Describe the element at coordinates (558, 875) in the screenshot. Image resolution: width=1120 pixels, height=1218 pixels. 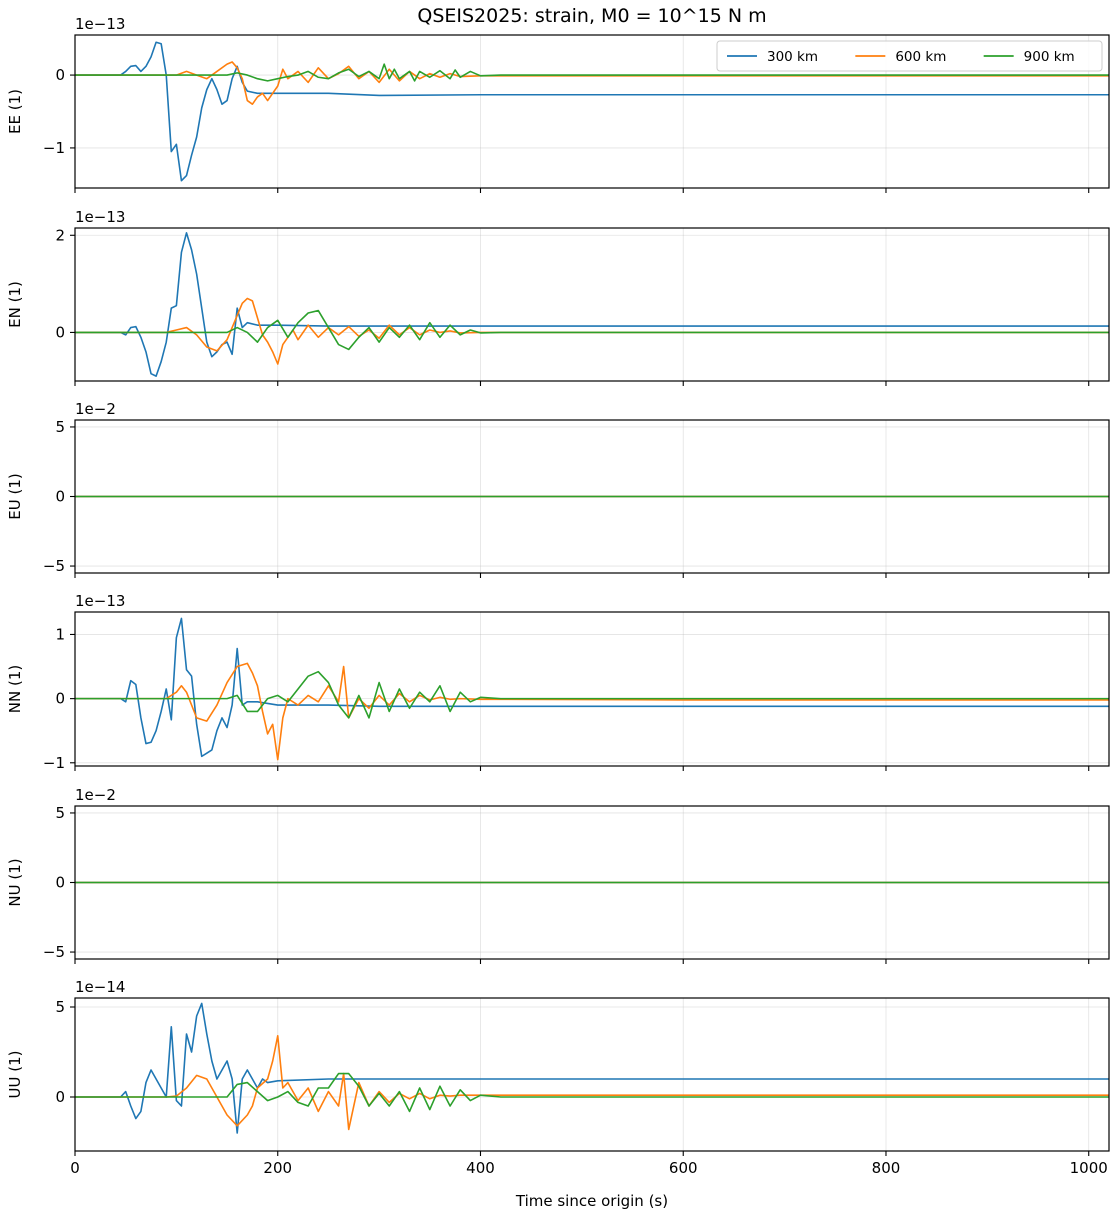
I see `panel-4: −5 0 5 1e−2 NU (1)` at that location.